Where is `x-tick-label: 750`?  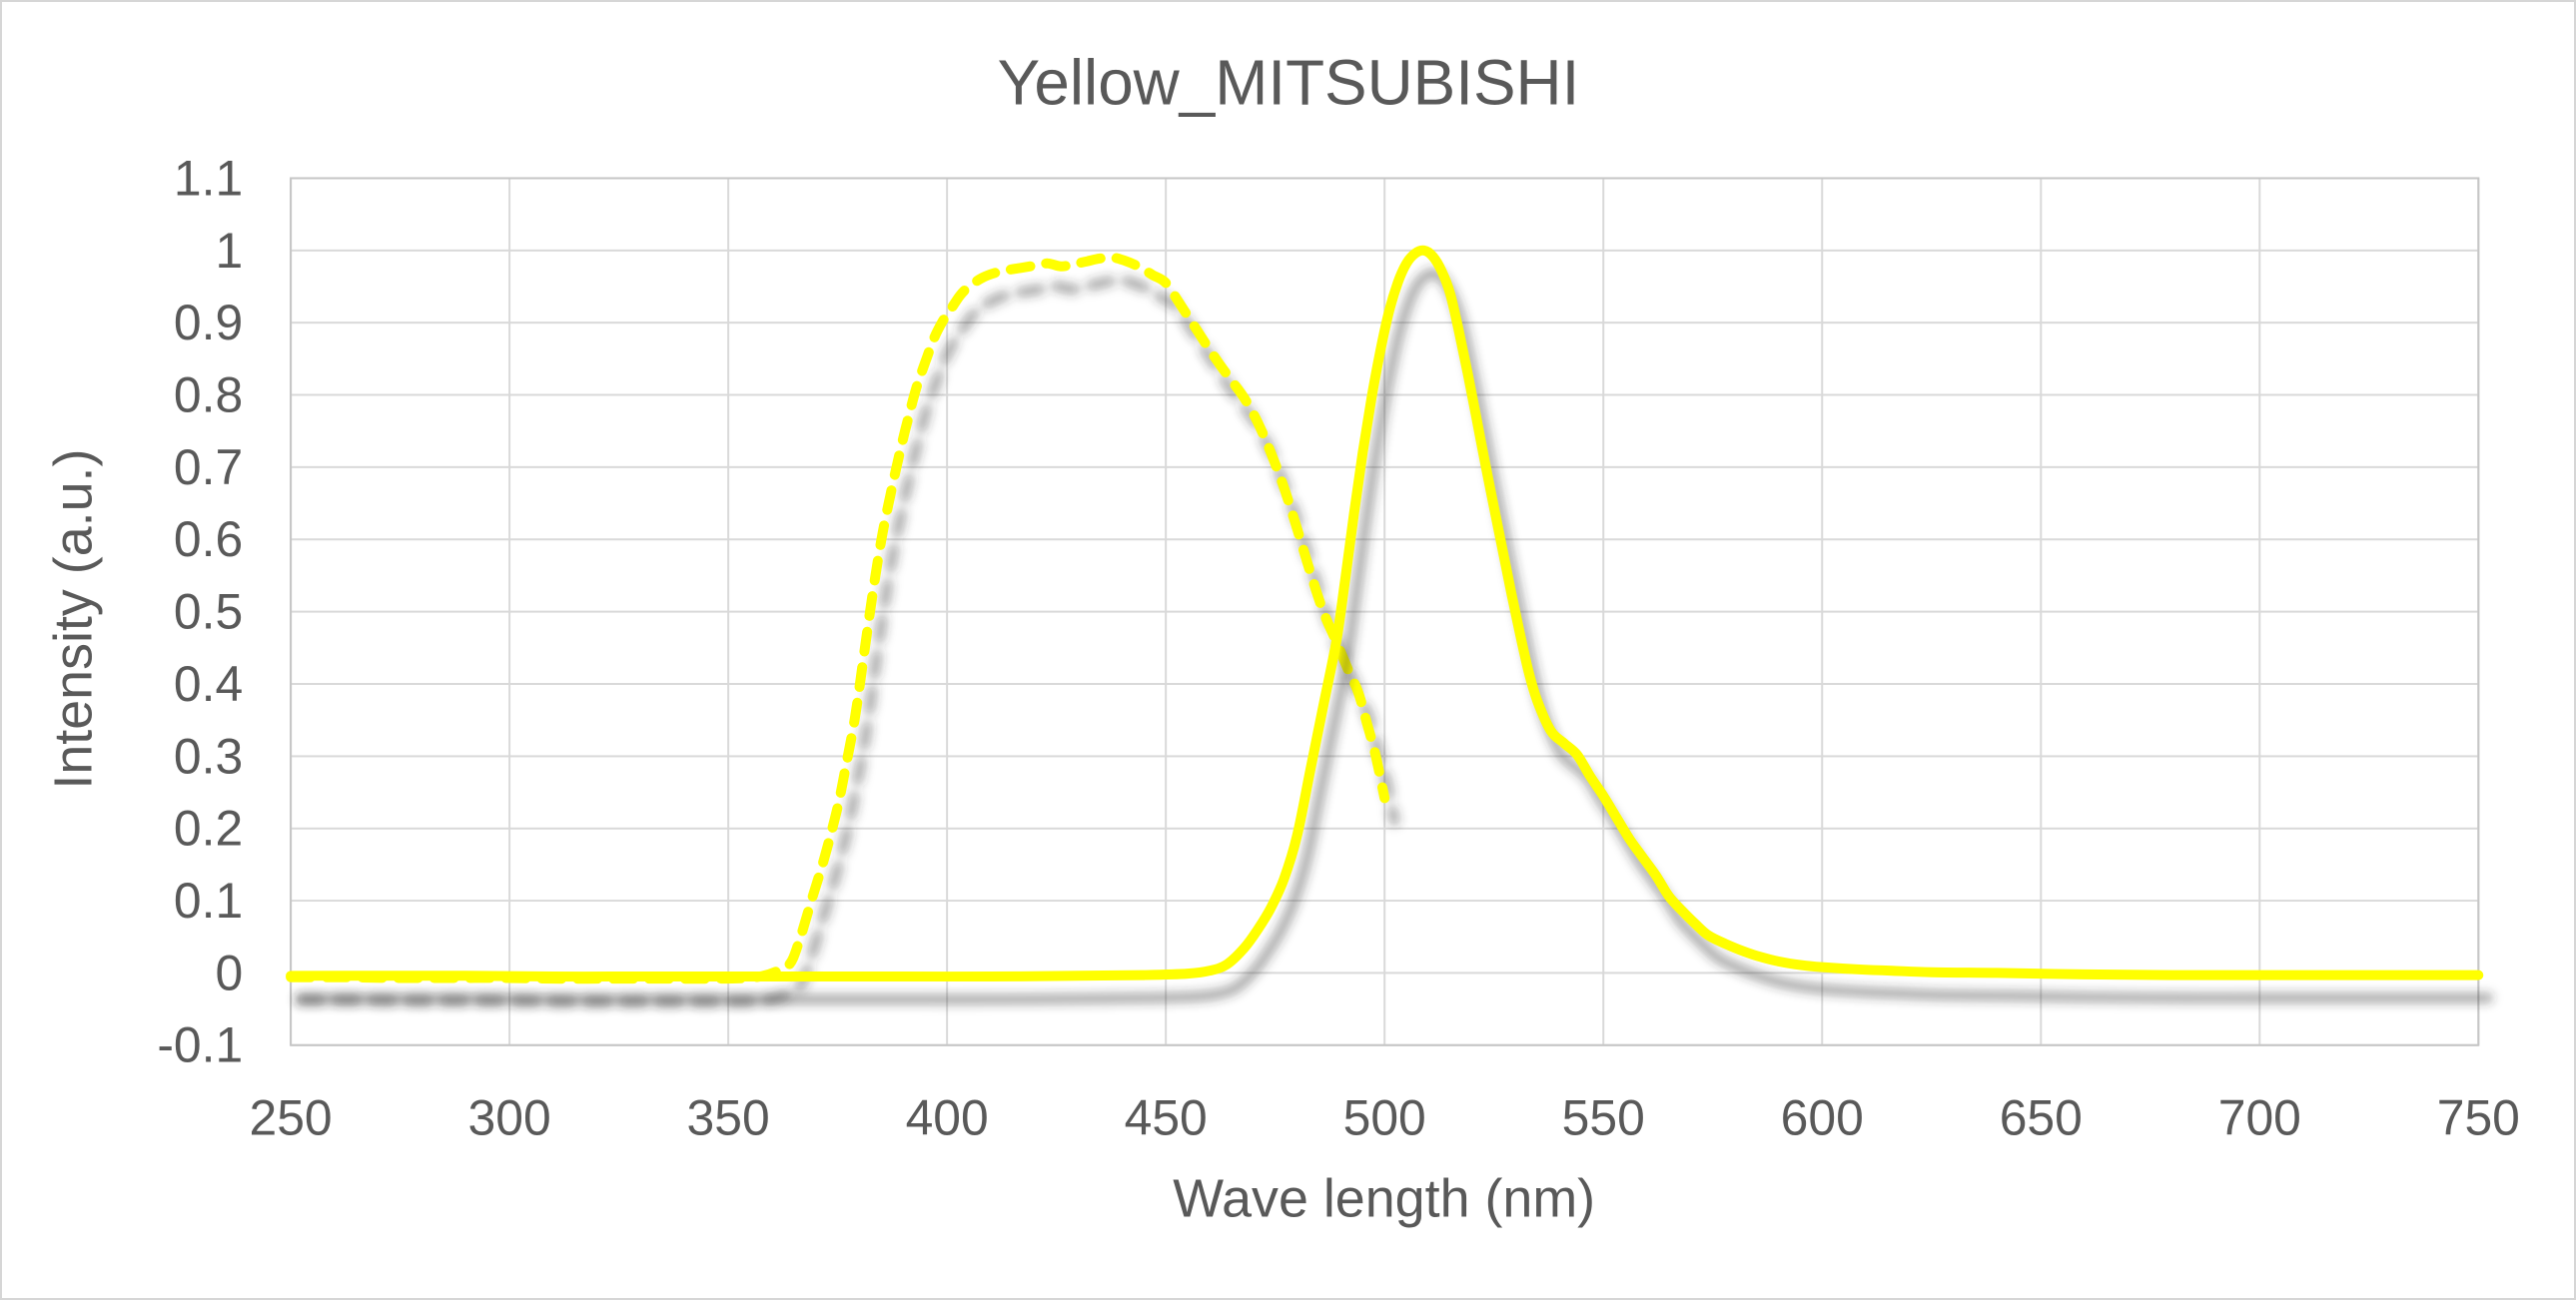
x-tick-label: 750 is located at coordinates (2478, 1118).